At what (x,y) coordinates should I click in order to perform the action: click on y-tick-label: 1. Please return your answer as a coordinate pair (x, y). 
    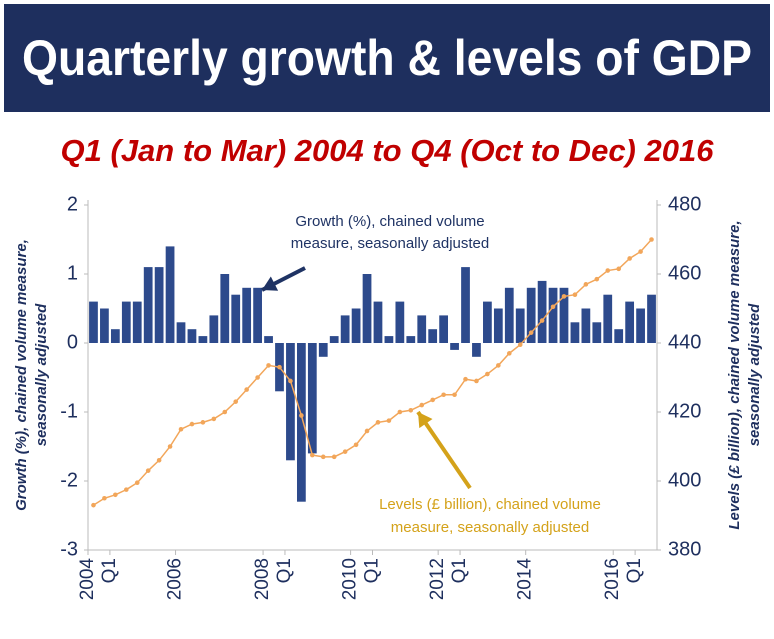
    Looking at the image, I should click on (72, 273).